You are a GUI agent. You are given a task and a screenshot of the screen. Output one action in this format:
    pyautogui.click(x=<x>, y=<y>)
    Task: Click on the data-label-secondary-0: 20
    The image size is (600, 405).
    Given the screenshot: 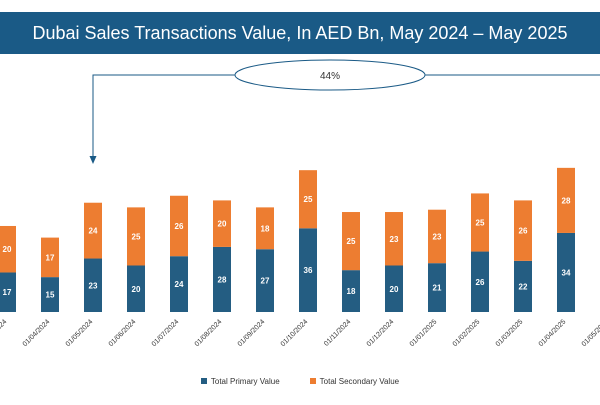 What is the action you would take?
    pyautogui.click(x=7, y=249)
    